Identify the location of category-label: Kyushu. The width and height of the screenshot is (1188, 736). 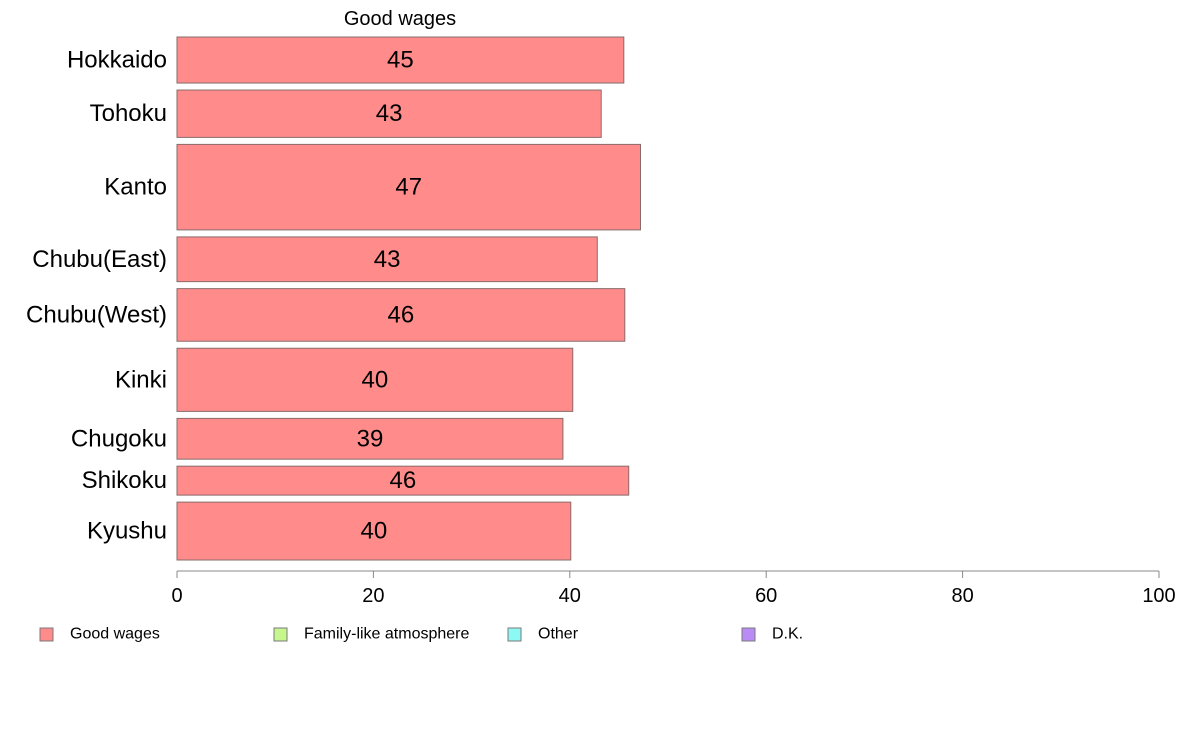
(127, 531).